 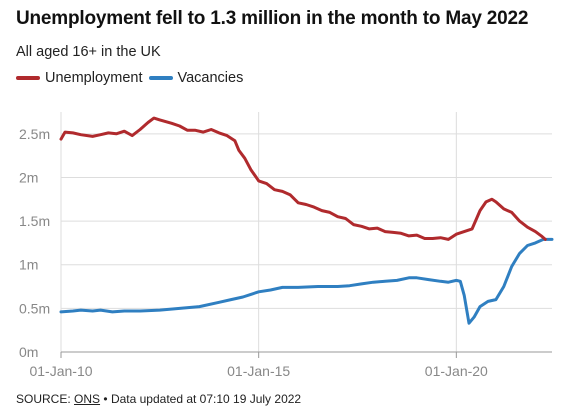 I want to click on source-link: ONS, so click(x=87, y=399).